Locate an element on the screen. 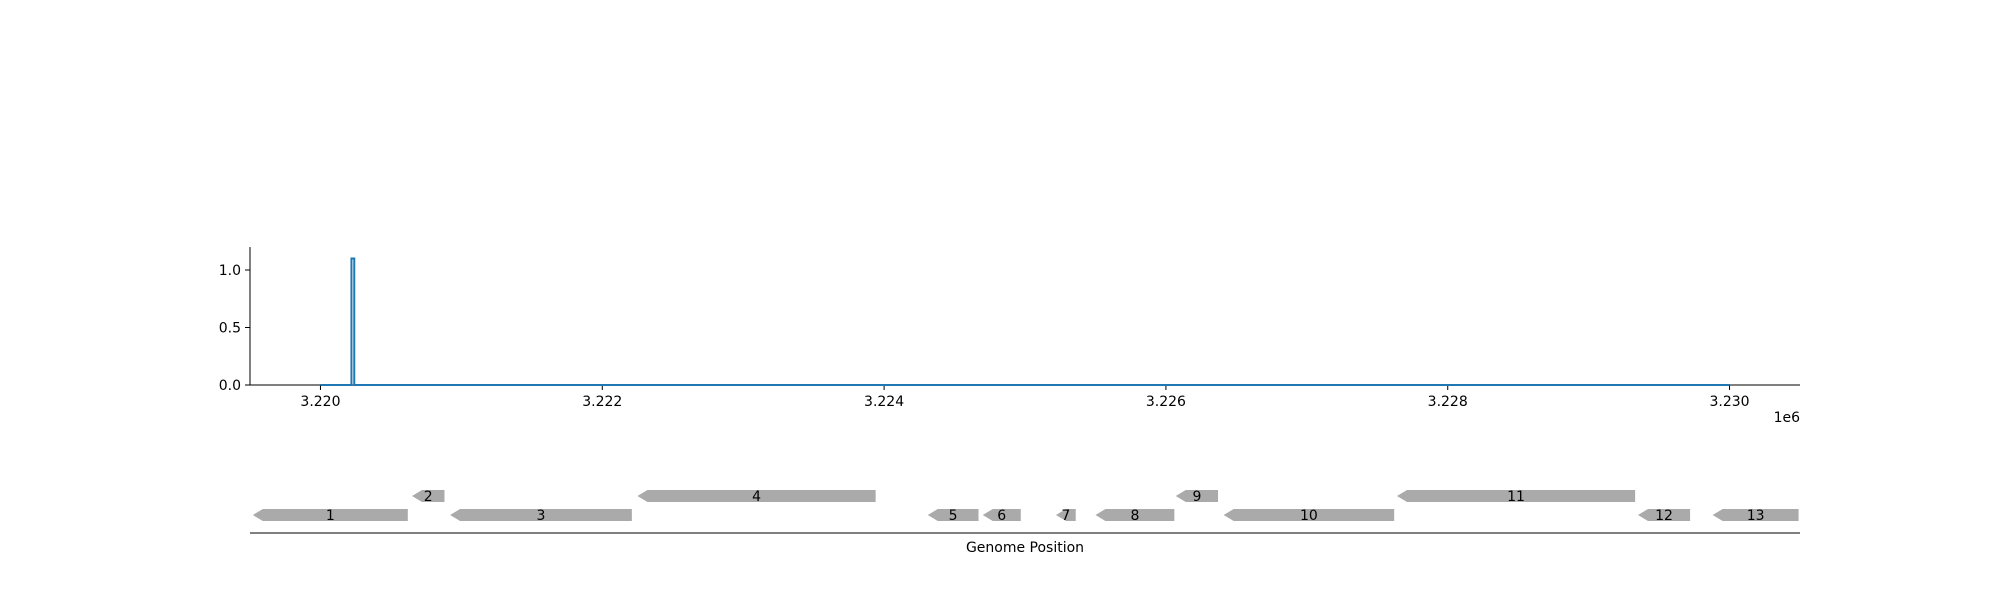  gene-label: 3 is located at coordinates (541, 516).